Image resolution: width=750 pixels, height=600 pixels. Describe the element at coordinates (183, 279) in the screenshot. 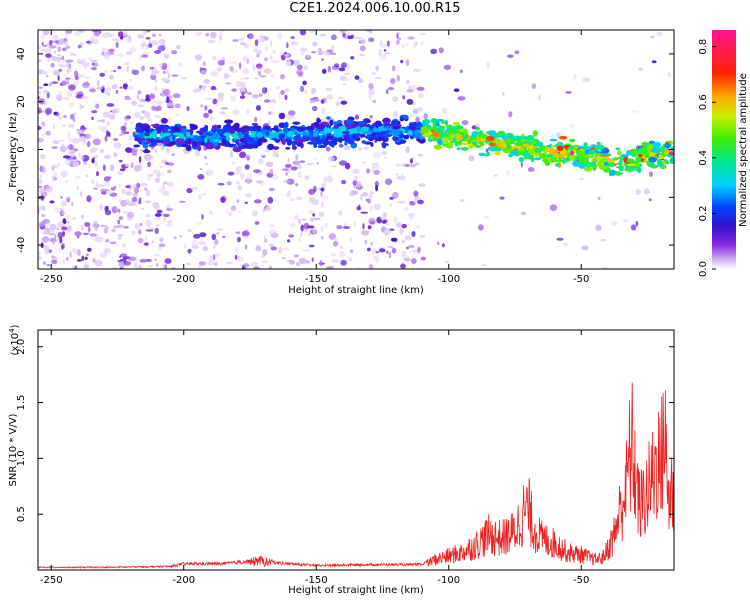

I see `x-tick-label: -200` at that location.